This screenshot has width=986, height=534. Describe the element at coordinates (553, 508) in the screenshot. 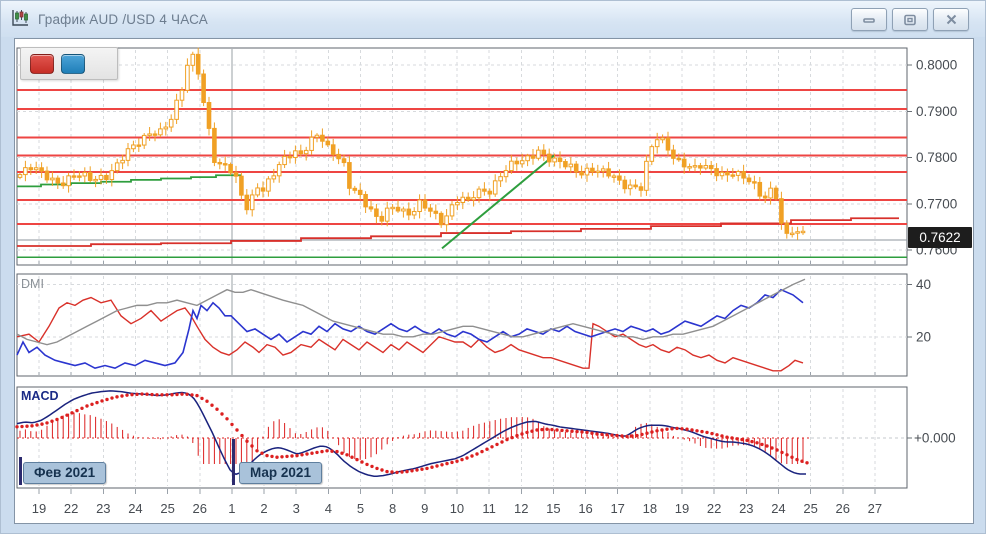

I see `x-axis-label: 15` at that location.